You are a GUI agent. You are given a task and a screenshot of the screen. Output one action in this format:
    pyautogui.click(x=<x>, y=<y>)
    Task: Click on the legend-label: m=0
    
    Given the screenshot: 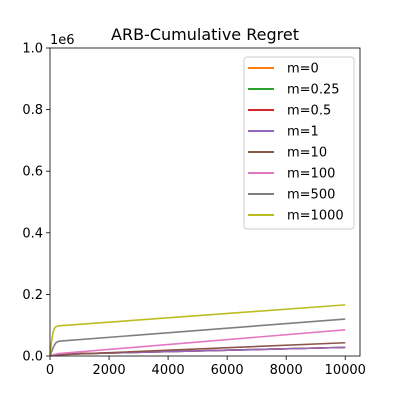 What is the action you would take?
    pyautogui.click(x=303, y=69)
    